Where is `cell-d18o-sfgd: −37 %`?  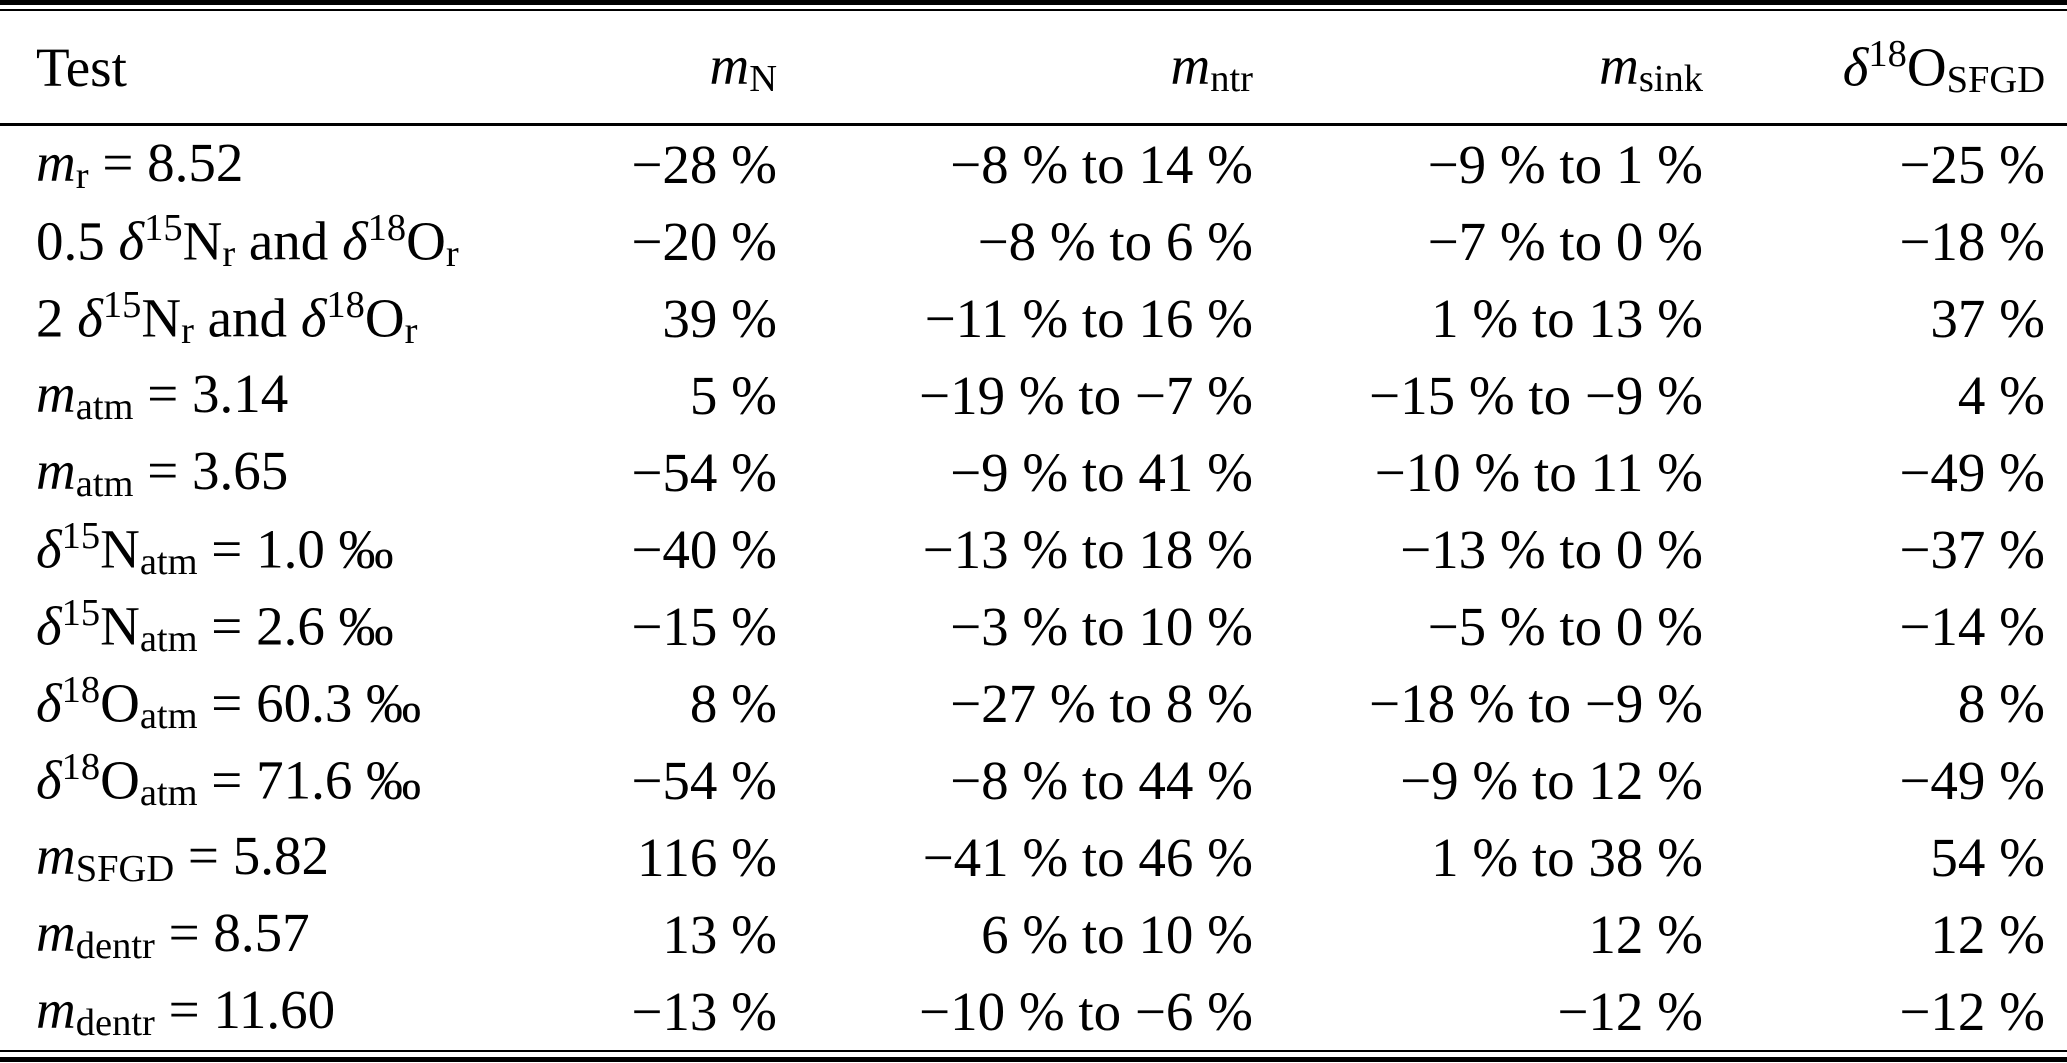 cell-d18o-sfgd: −37 % is located at coordinates (1972, 549).